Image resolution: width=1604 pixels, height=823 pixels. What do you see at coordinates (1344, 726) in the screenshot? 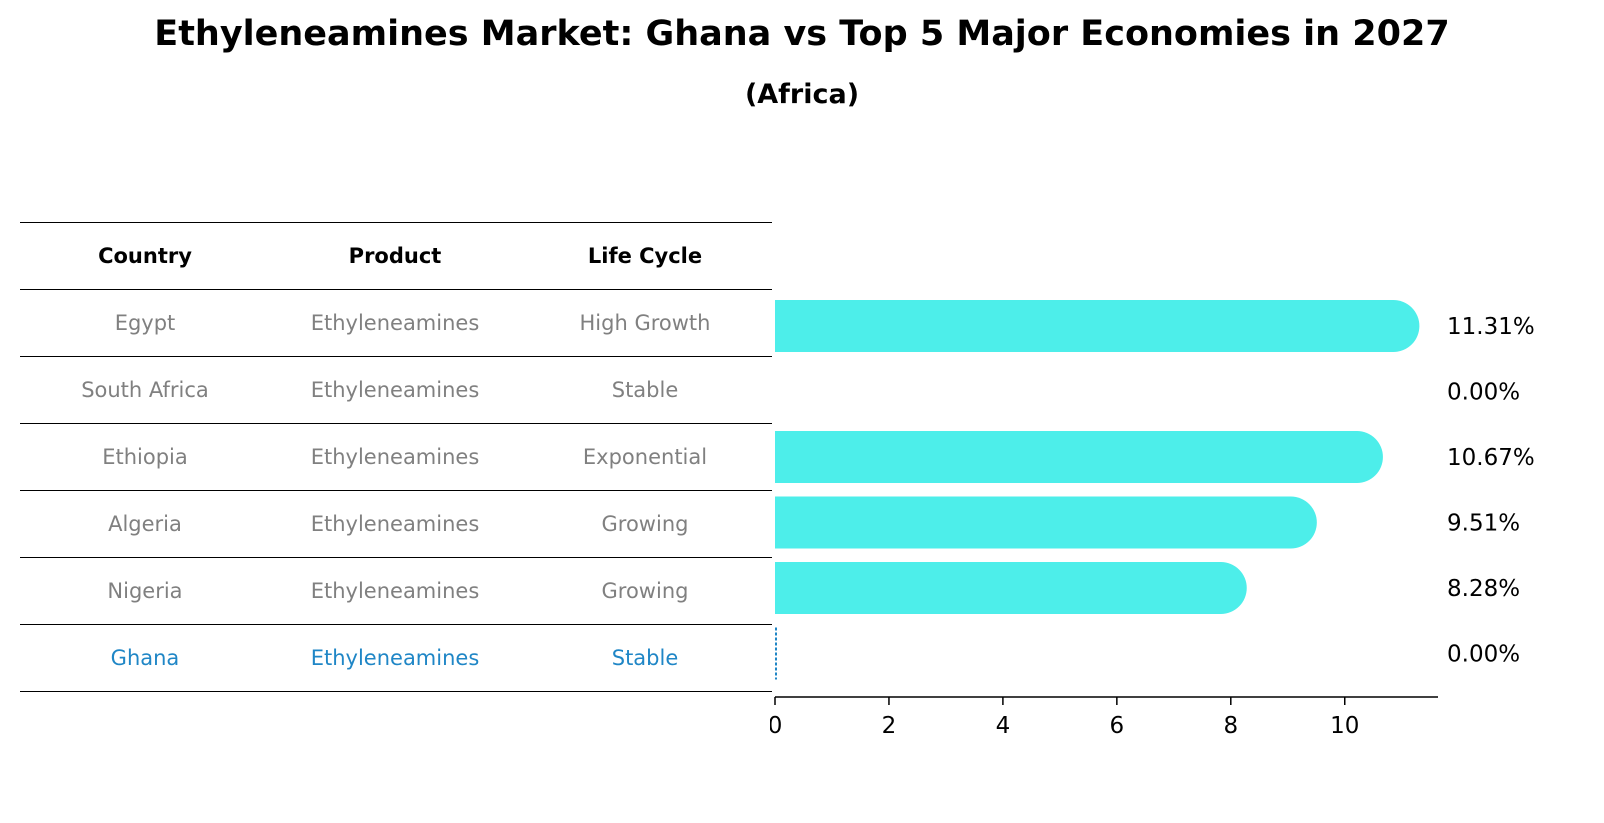
I see `x-tick-label: 10` at bounding box center [1344, 726].